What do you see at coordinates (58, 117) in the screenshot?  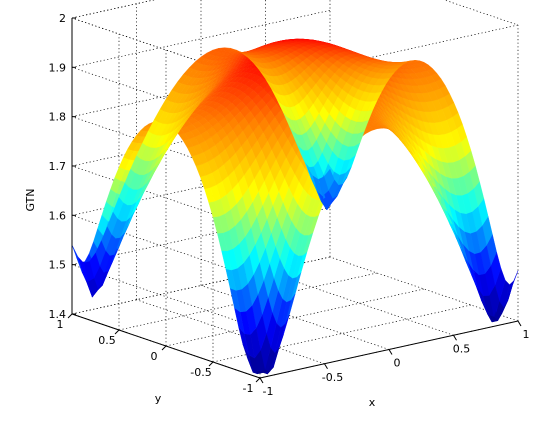 I see `z-tick-label-4: 1.8` at bounding box center [58, 117].